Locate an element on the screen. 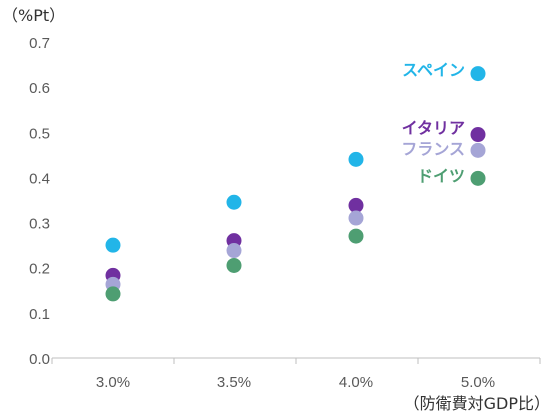 This screenshot has height=419, width=554. y-axis-ticks: 0.0 0.1 0.2 0.3 0.4 0.5 0.6 0.7 is located at coordinates (39, 201).